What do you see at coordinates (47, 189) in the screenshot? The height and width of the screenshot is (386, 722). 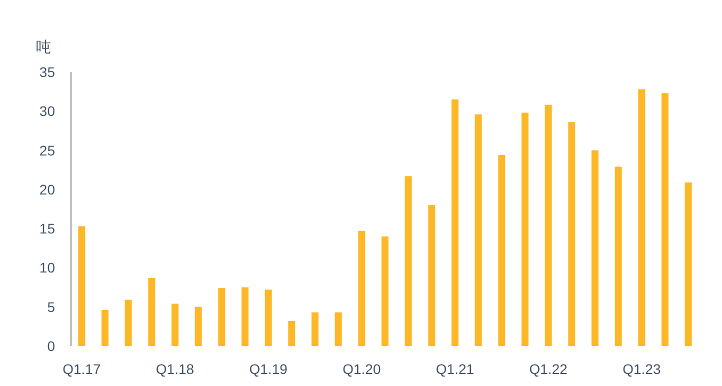 I see `y-tick-label: 20` at bounding box center [47, 189].